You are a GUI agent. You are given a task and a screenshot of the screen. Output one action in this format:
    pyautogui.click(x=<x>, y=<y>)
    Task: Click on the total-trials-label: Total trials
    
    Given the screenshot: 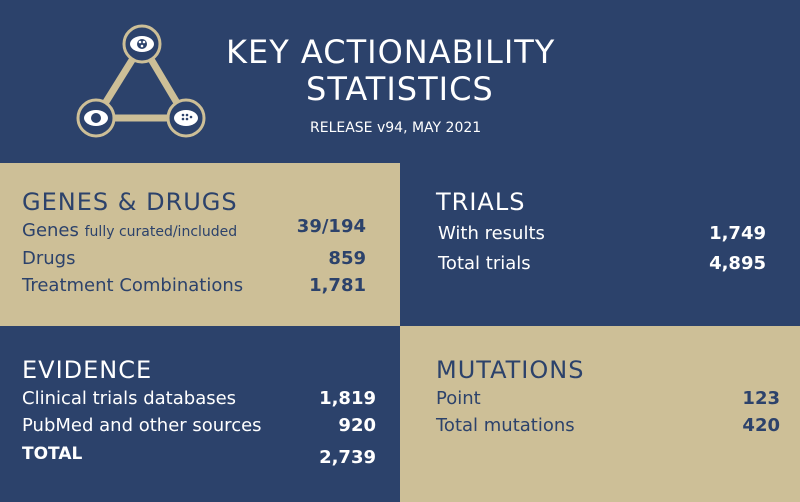 What is the action you would take?
    pyautogui.click(x=484, y=263)
    